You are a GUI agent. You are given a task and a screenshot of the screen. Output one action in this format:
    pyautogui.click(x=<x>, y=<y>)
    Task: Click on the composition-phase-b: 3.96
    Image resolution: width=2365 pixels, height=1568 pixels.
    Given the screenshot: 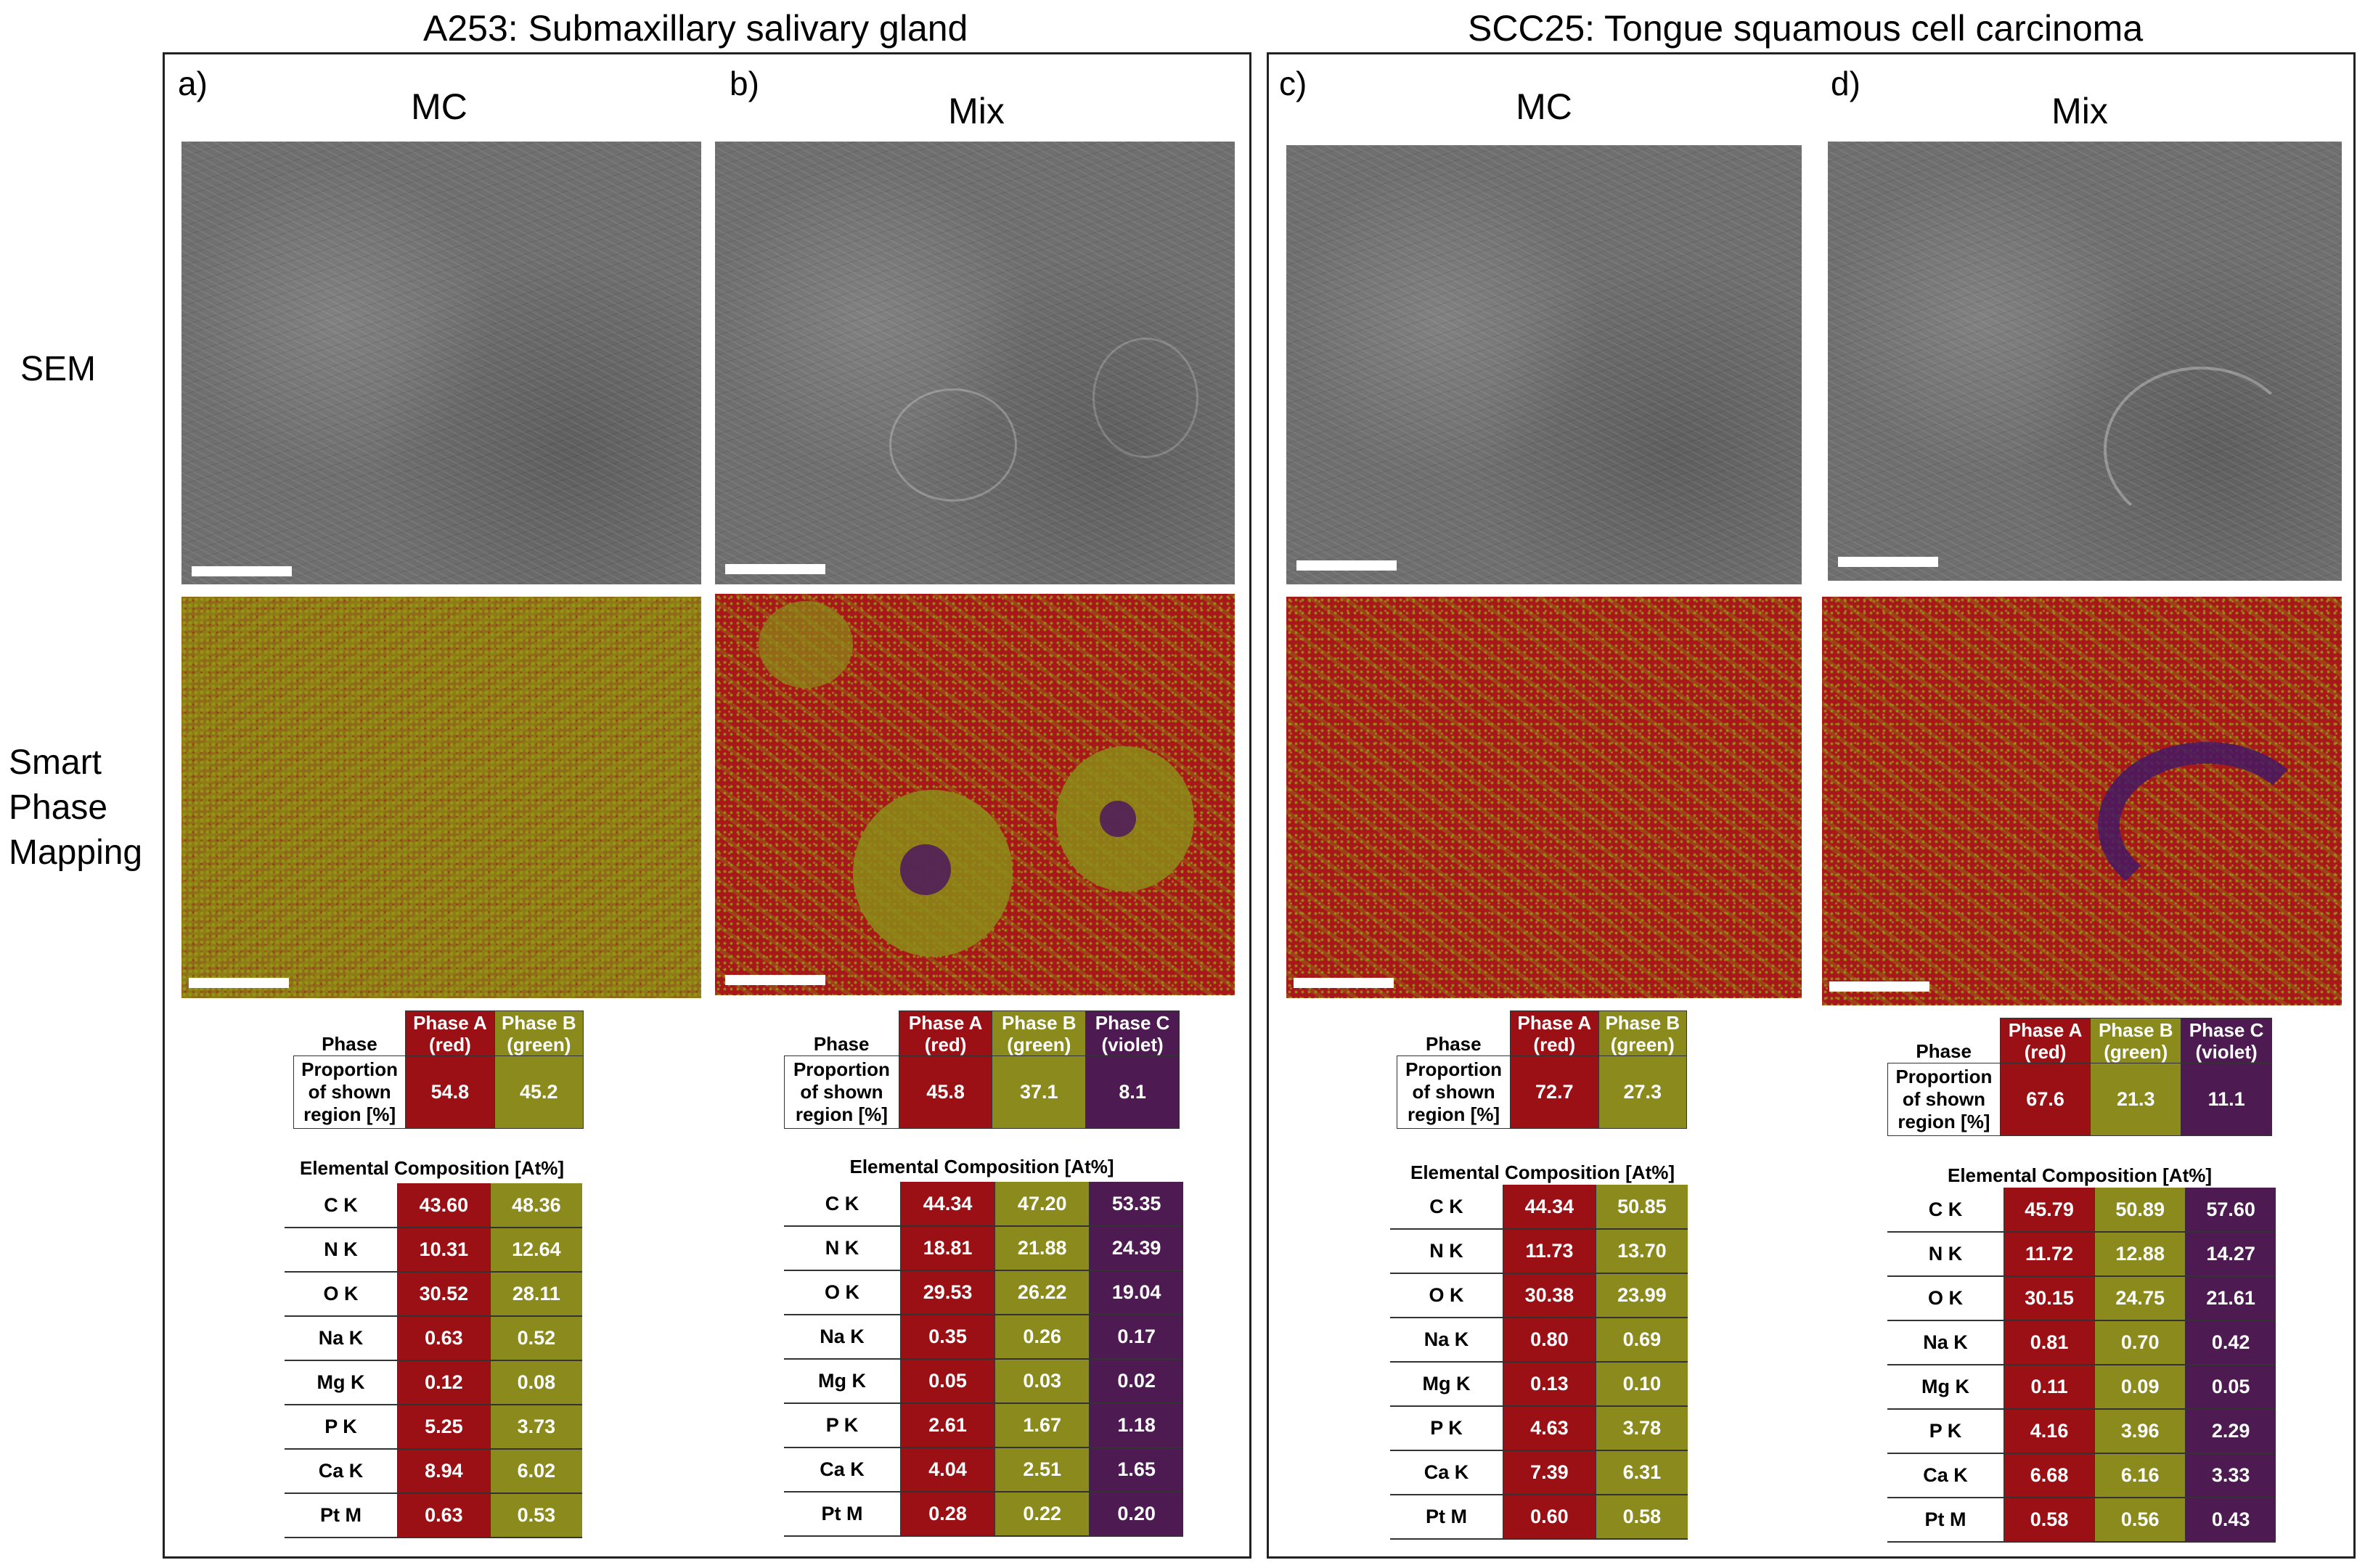 What is the action you would take?
    pyautogui.click(x=2140, y=1432)
    